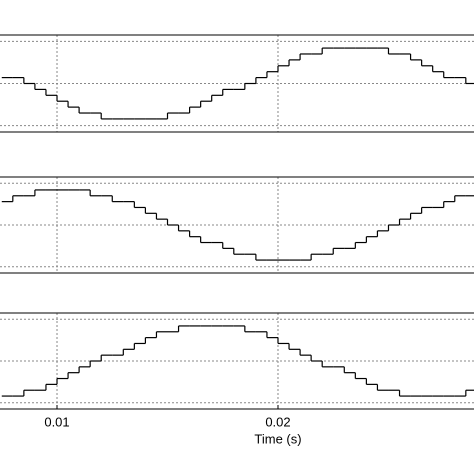  What do you see at coordinates (277, 421) in the screenshot?
I see `x-tick-label: 0.02` at bounding box center [277, 421].